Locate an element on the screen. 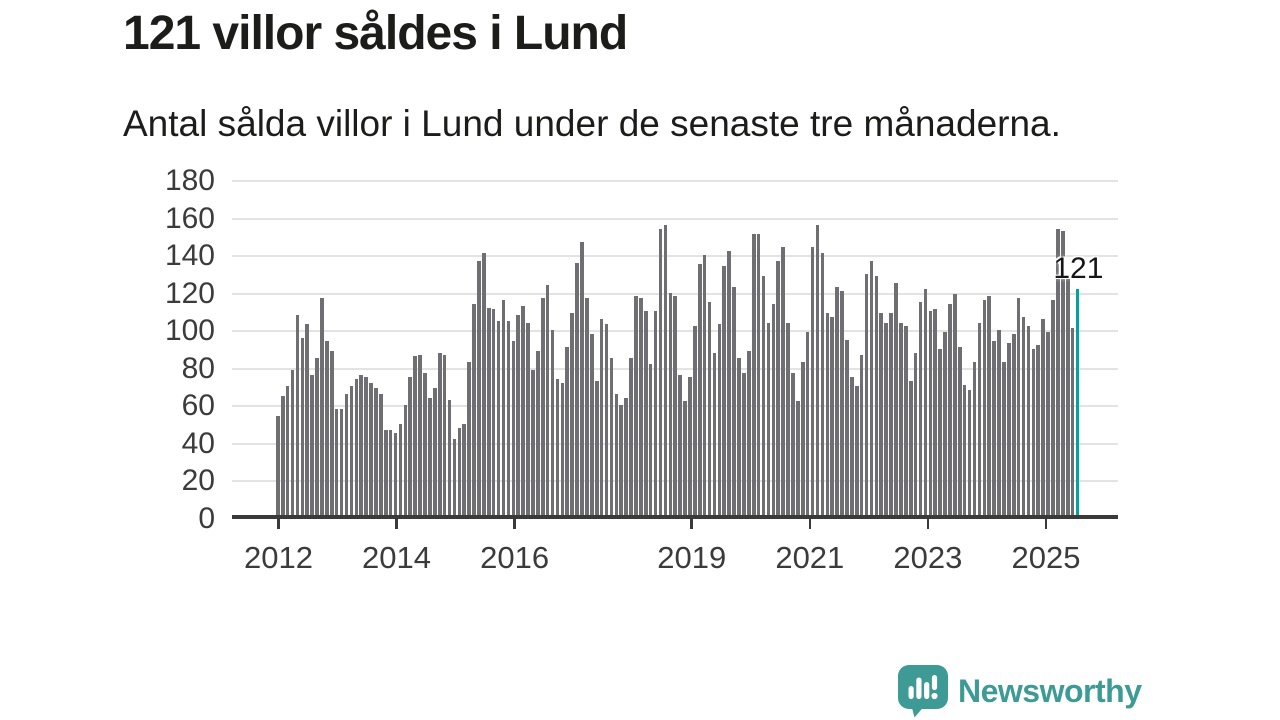 The height and width of the screenshot is (720, 1280). newsworthy-logo: Newsworthy is located at coordinates (1019, 691).